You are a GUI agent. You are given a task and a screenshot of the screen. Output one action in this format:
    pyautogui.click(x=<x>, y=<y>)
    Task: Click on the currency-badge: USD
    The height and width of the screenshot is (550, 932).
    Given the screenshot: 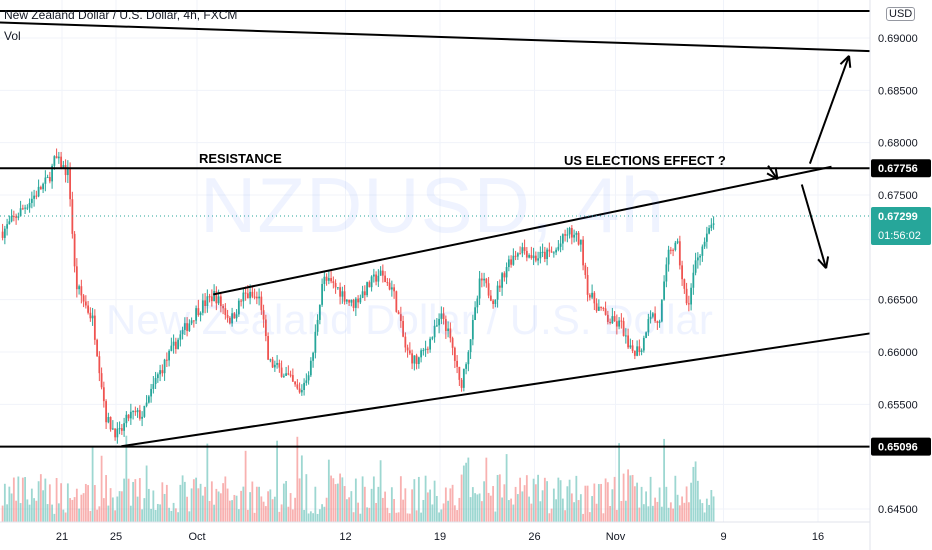 What is the action you would take?
    pyautogui.click(x=901, y=14)
    